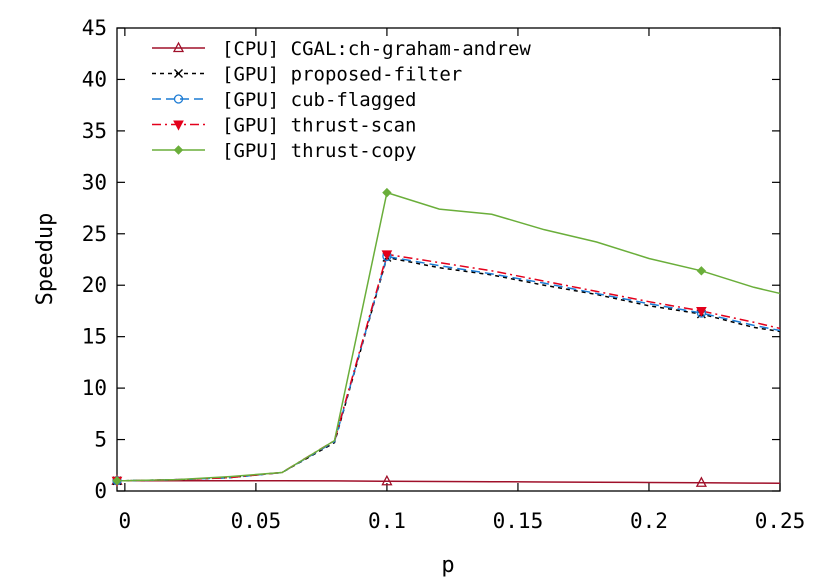 This screenshot has height=581, width=830. Describe the element at coordinates (125, 521) in the screenshot. I see `x-tick-label: 0` at that location.